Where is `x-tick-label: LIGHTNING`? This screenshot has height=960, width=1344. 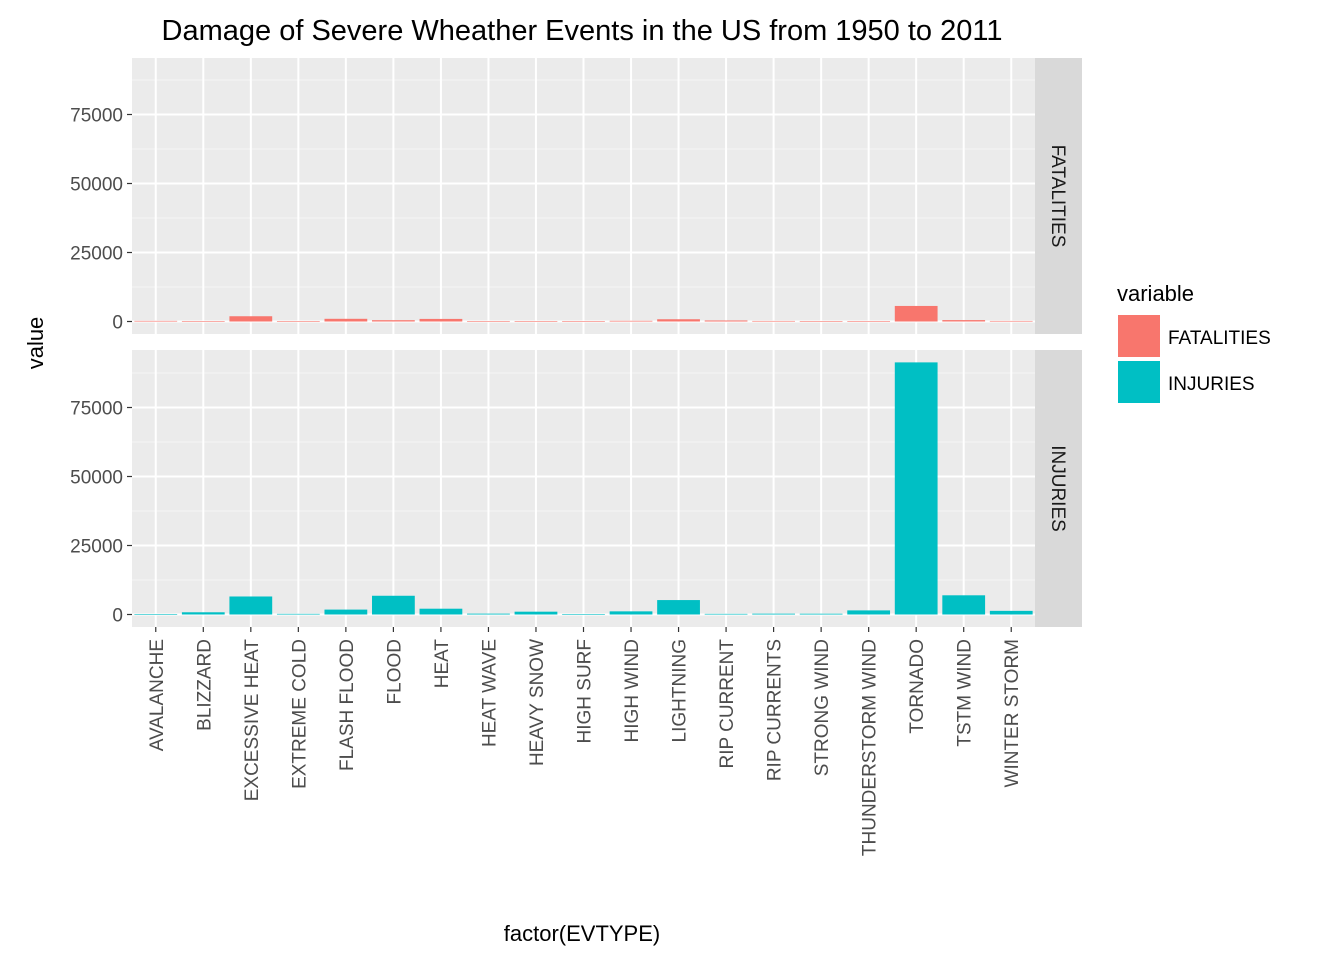 x-tick-label: LIGHTNING is located at coordinates (680, 690).